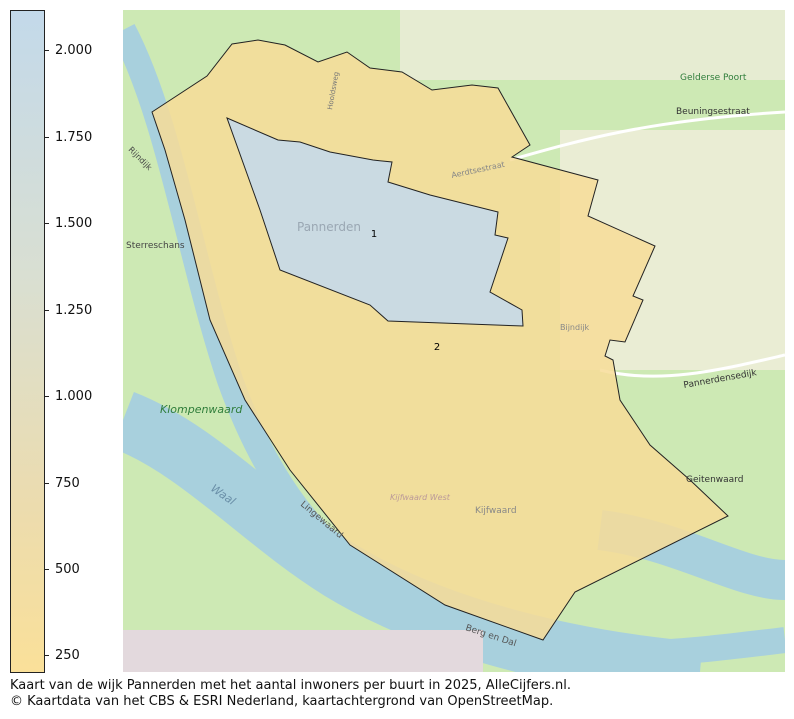 The image size is (794, 719). Describe the element at coordinates (68, 51) in the screenshot. I see `legend-tick: 2.000` at that location.